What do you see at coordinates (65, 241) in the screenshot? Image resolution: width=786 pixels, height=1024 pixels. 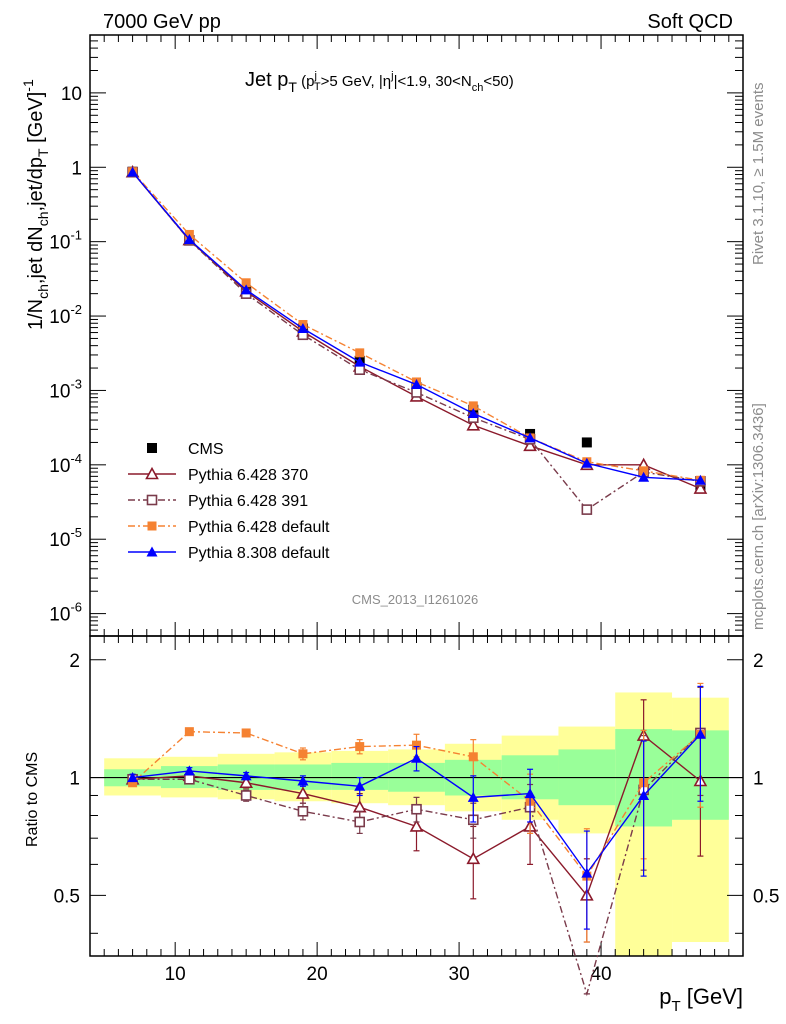 I see `y-tick-label-main: 10⁻¹` at bounding box center [65, 241].